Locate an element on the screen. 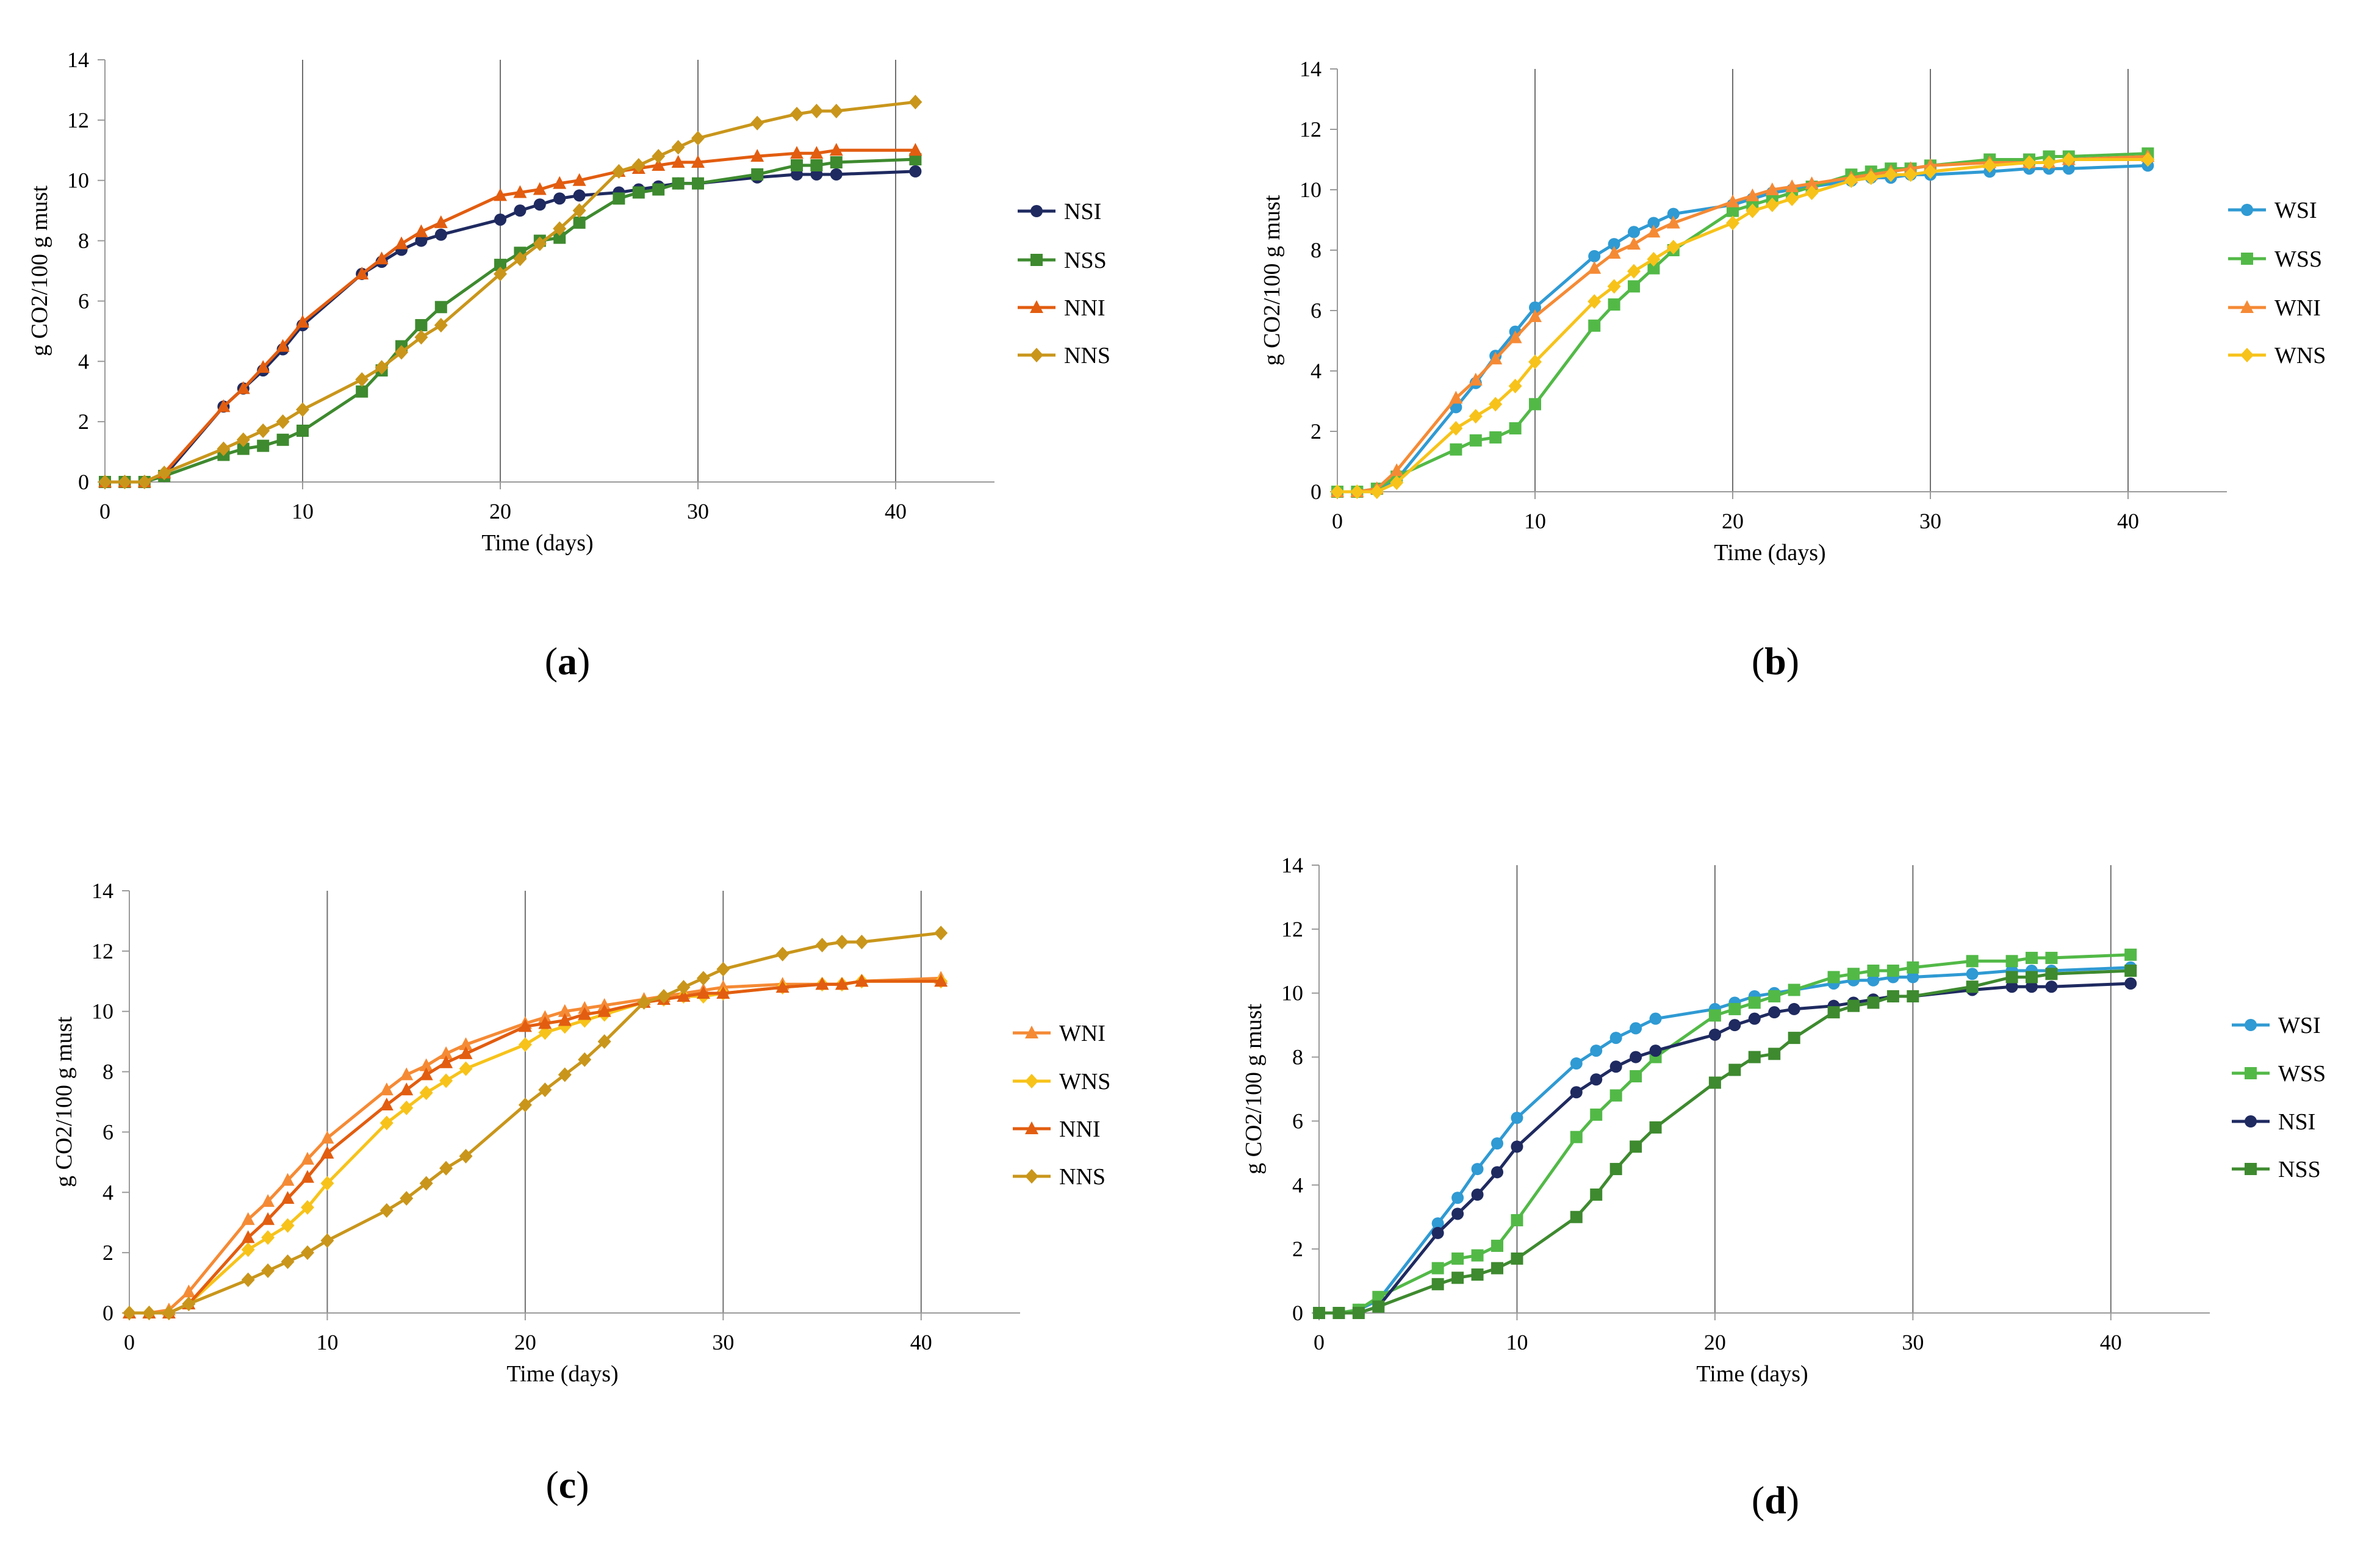 The image size is (2366, 1568). y-tick-label: 0 is located at coordinates (107, 1313).